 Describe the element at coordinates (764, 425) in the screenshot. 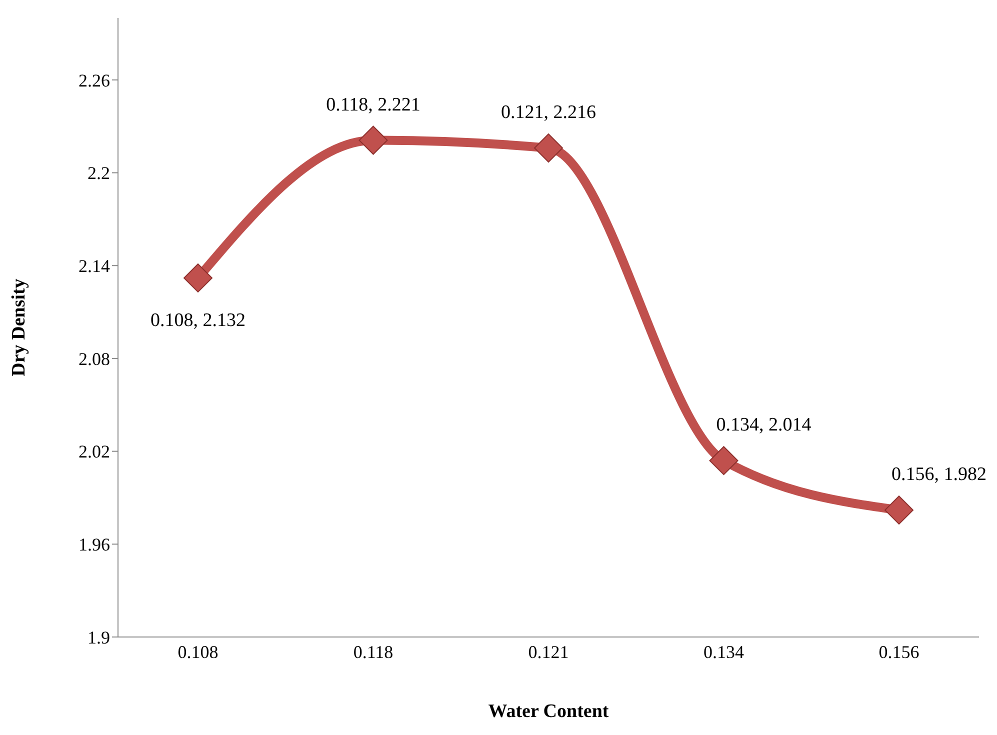

I see `data-label: 0.134, 2.014` at that location.